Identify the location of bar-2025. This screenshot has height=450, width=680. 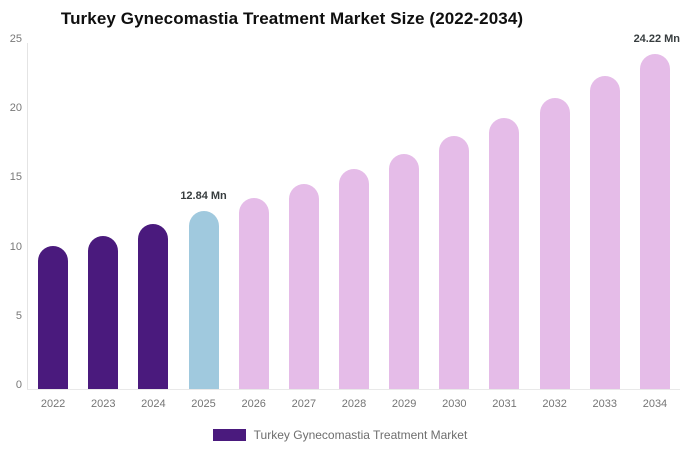
(203, 300).